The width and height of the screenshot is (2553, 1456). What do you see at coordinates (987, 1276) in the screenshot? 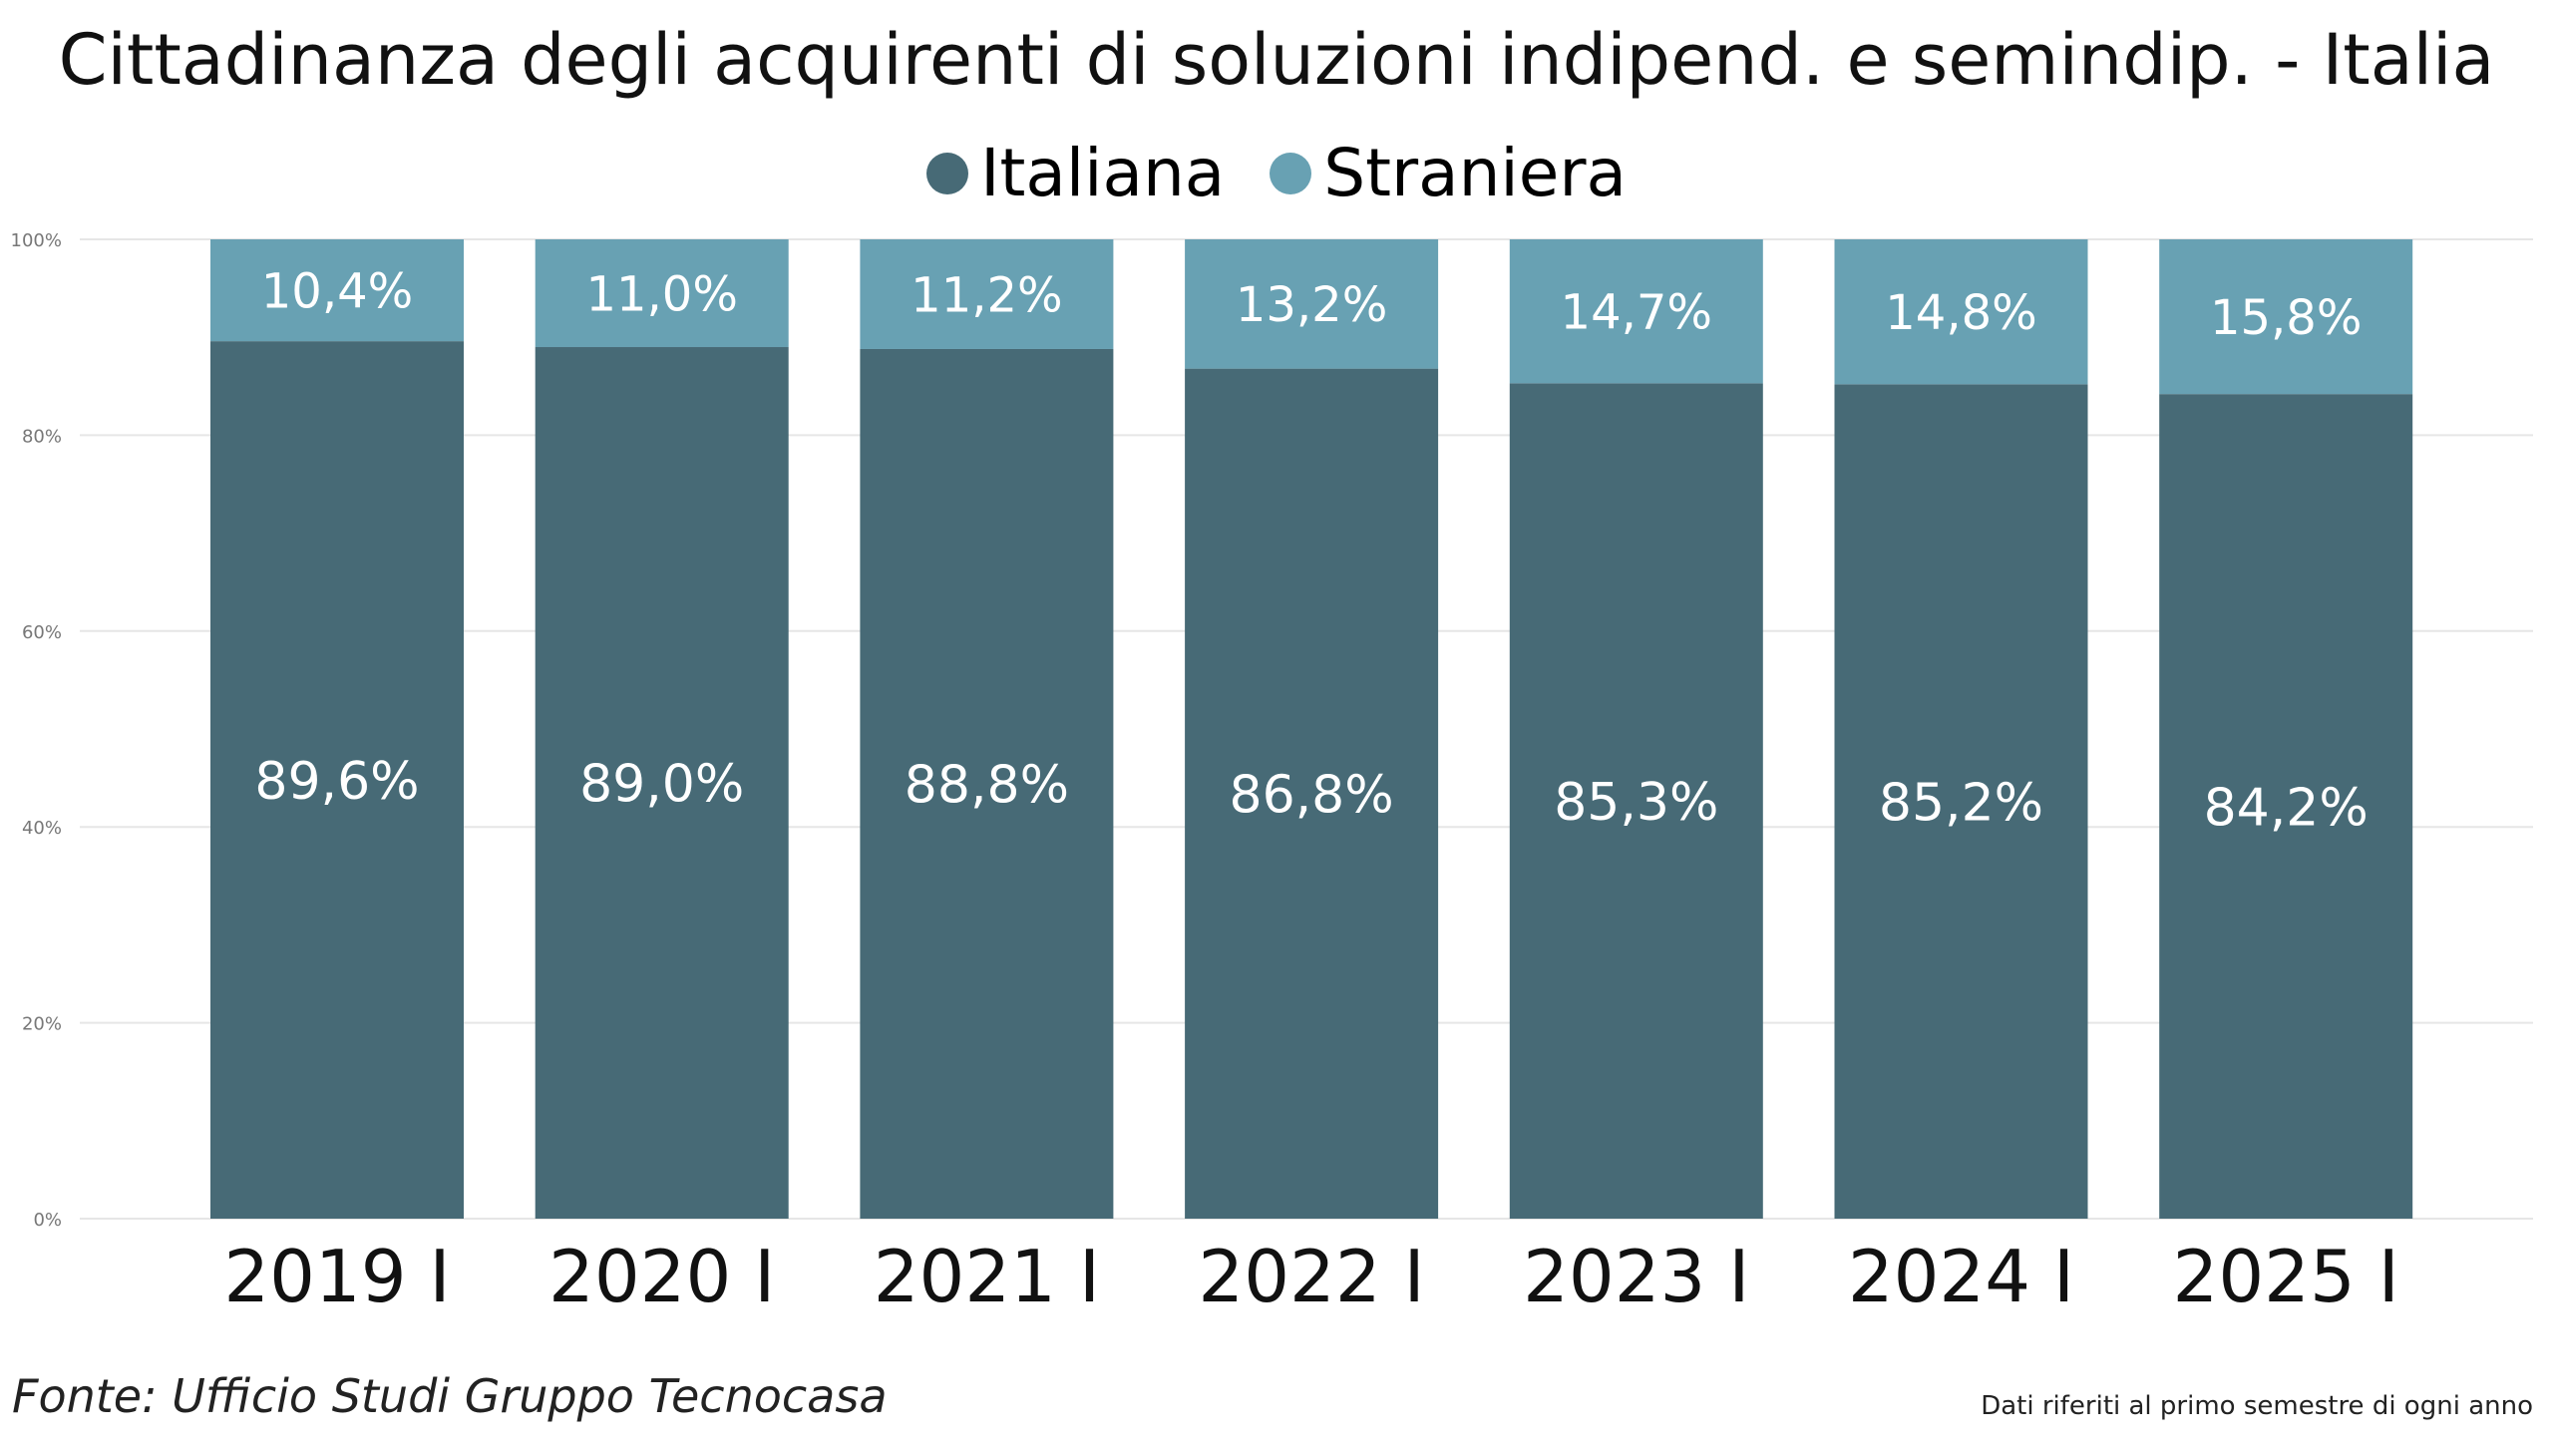
I see `x-tick-label: 2021 I` at bounding box center [987, 1276].